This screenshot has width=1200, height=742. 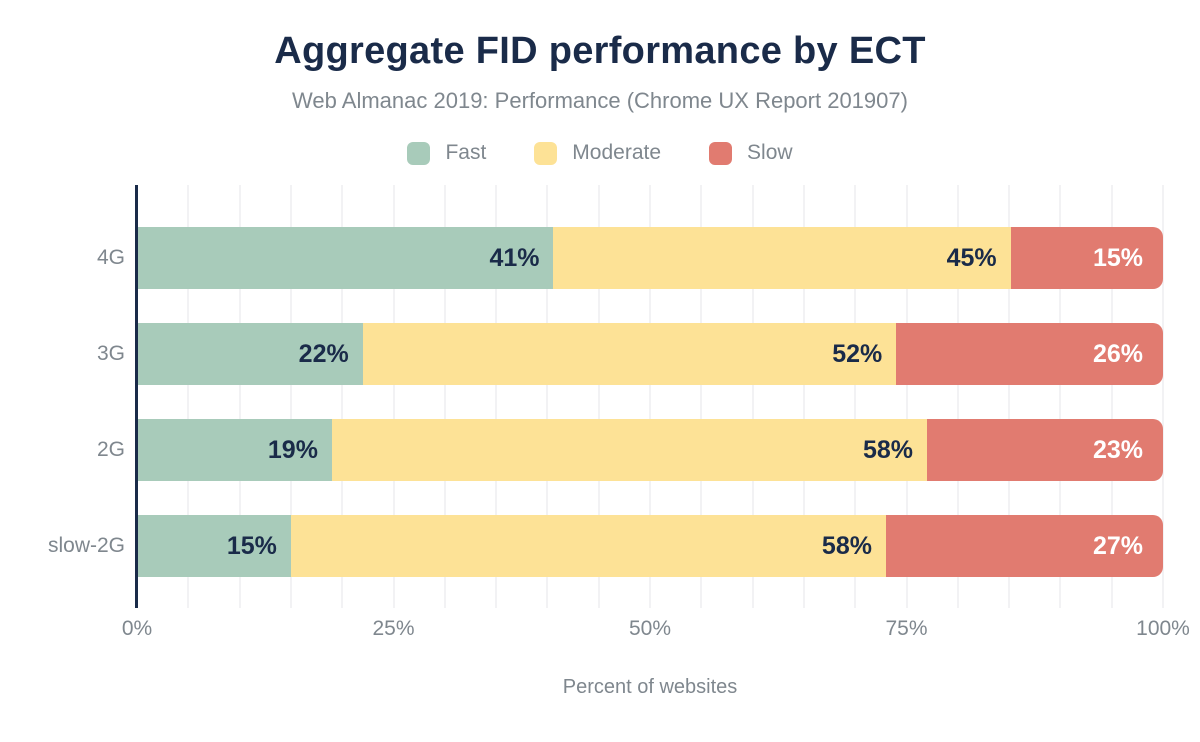 I want to click on bar-value-label: 27%, so click(x=1117, y=545).